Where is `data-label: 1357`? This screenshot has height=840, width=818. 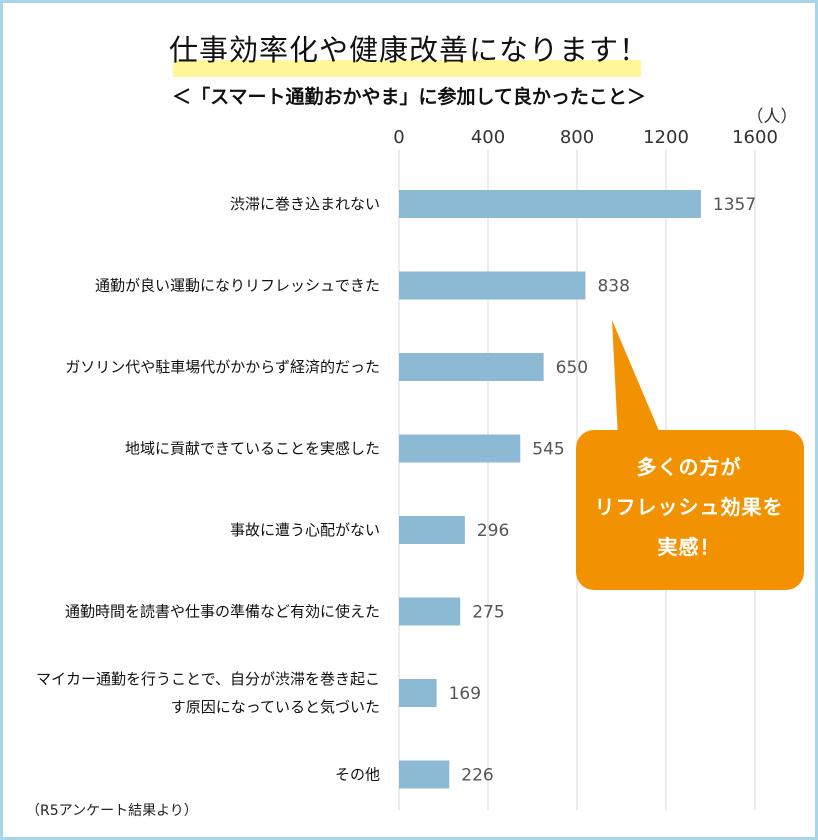 data-label: 1357 is located at coordinates (734, 205).